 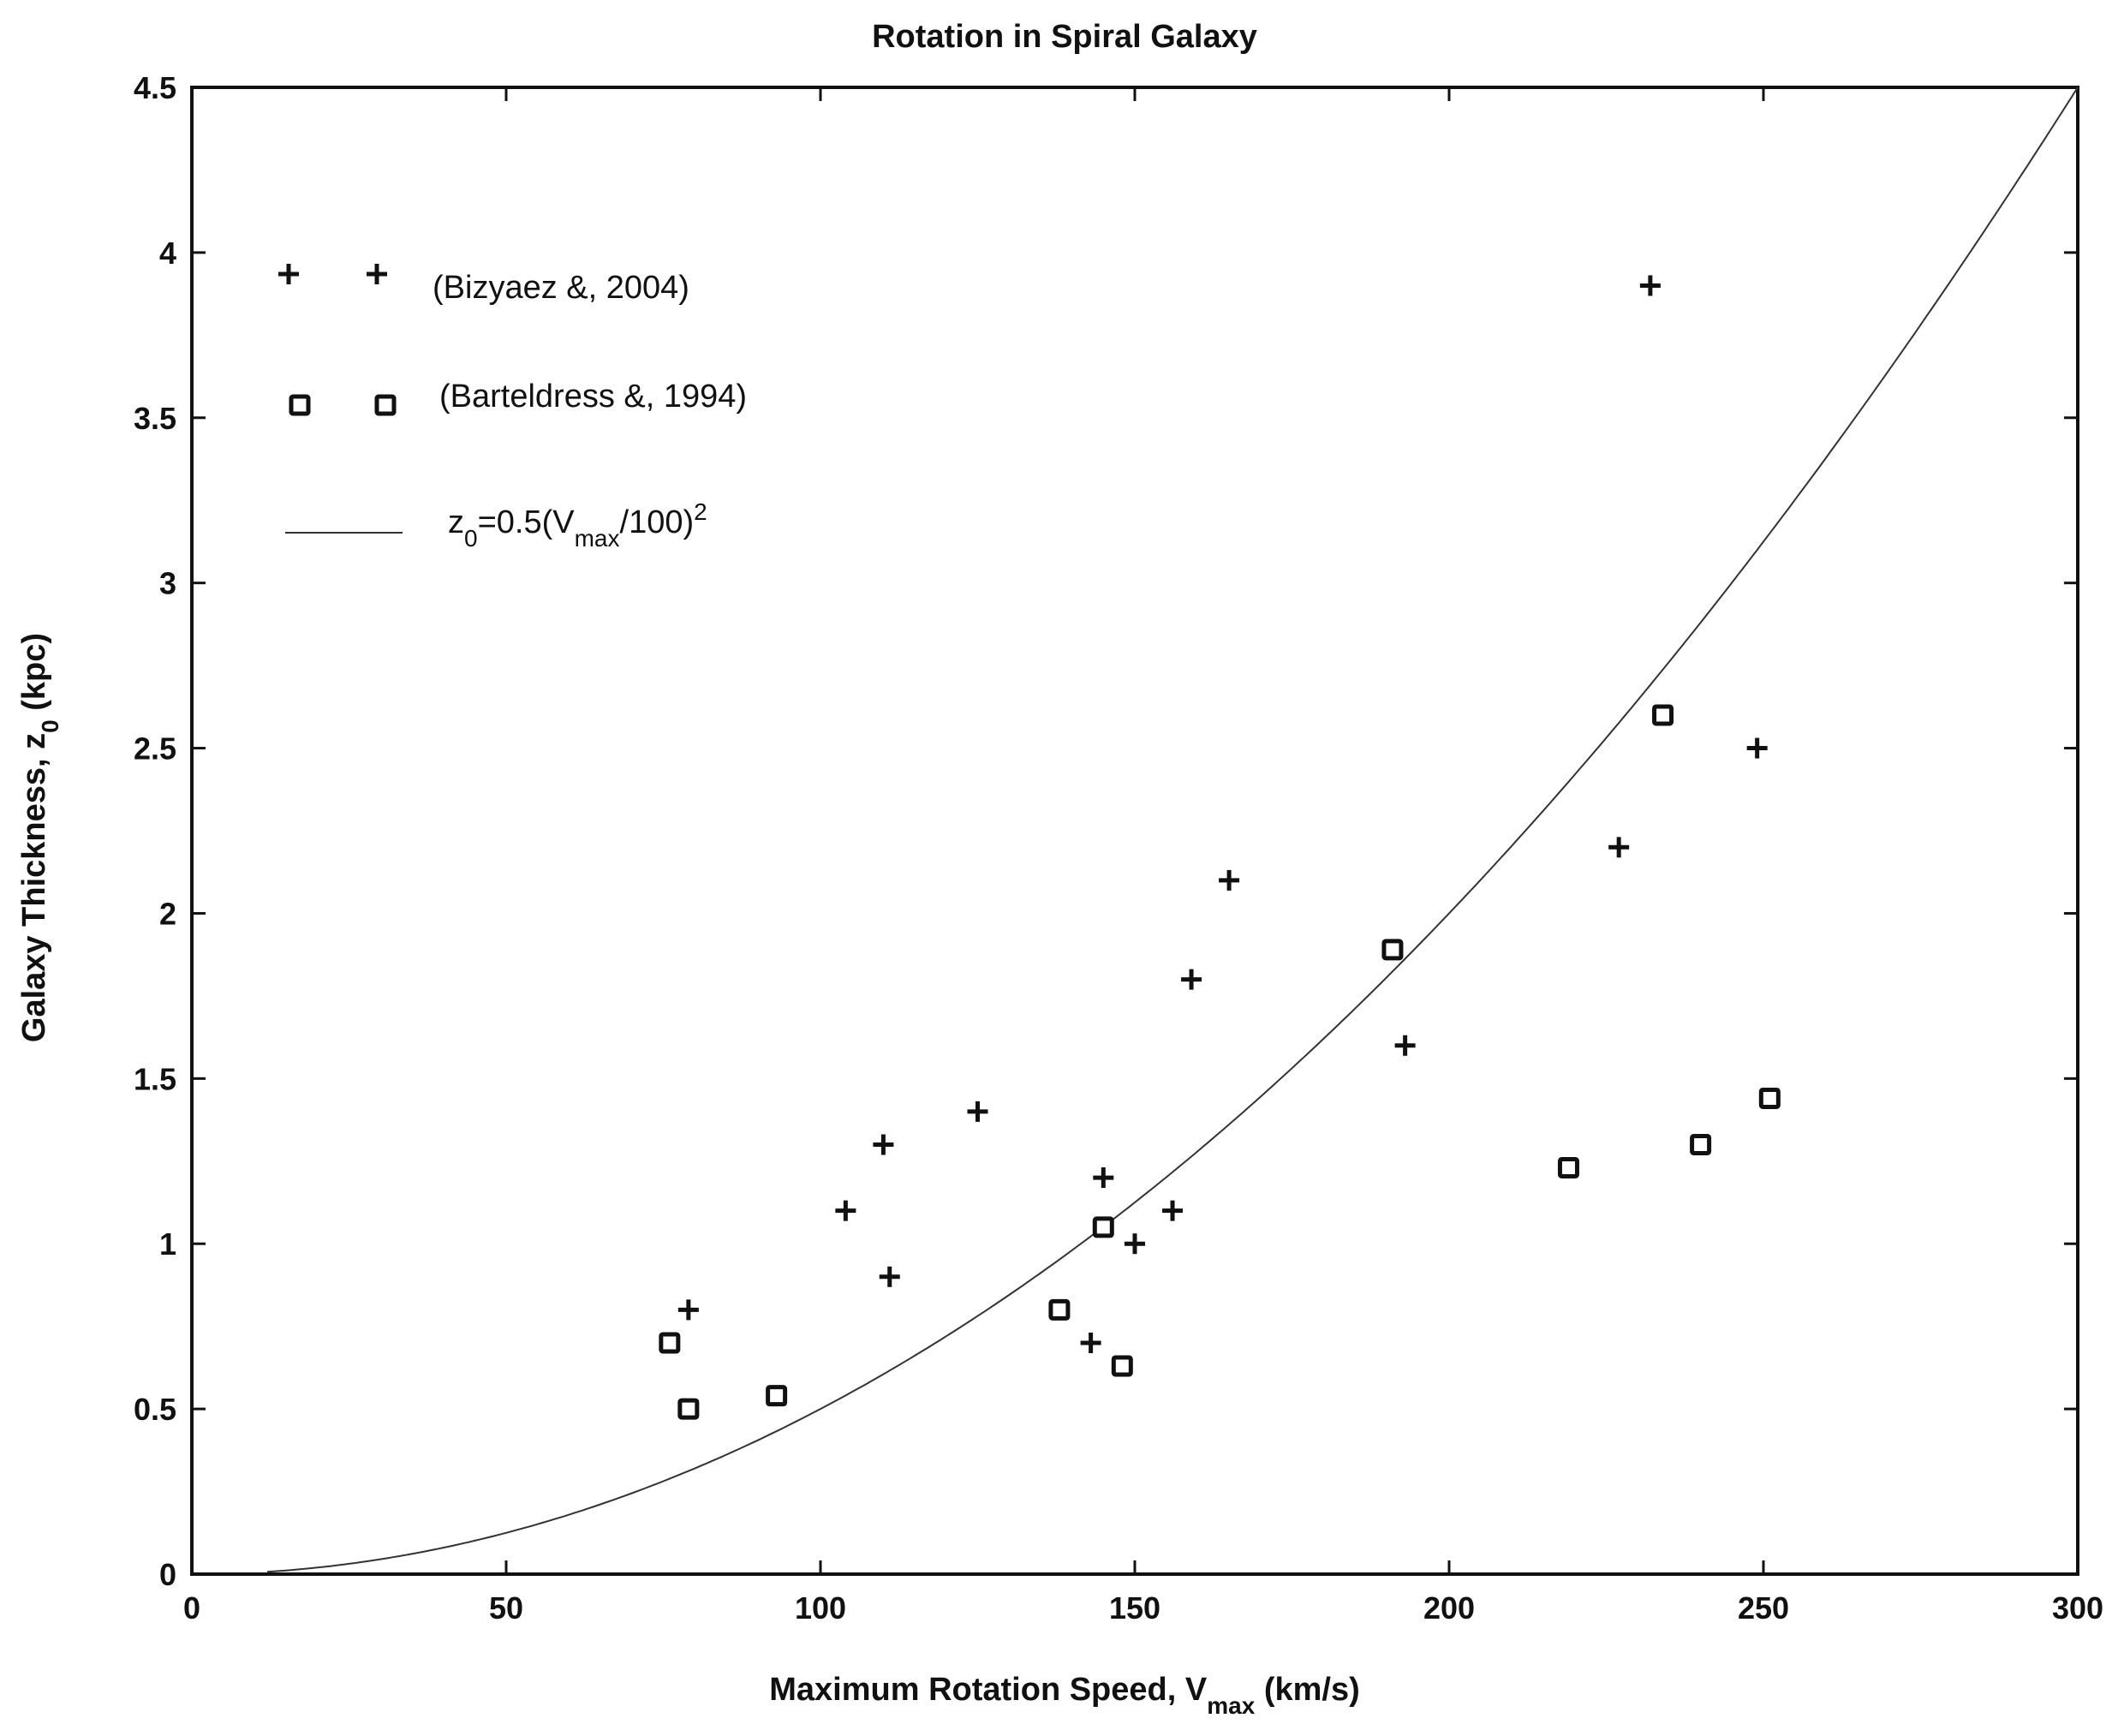 What do you see at coordinates (167, 253) in the screenshot?
I see `y-tick-label: 4` at bounding box center [167, 253].